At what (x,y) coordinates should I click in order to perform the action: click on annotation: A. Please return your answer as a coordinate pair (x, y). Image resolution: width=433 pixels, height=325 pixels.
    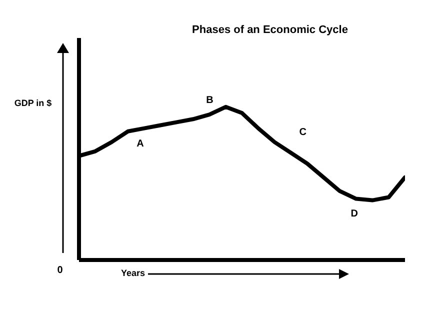
    Looking at the image, I should click on (140, 144).